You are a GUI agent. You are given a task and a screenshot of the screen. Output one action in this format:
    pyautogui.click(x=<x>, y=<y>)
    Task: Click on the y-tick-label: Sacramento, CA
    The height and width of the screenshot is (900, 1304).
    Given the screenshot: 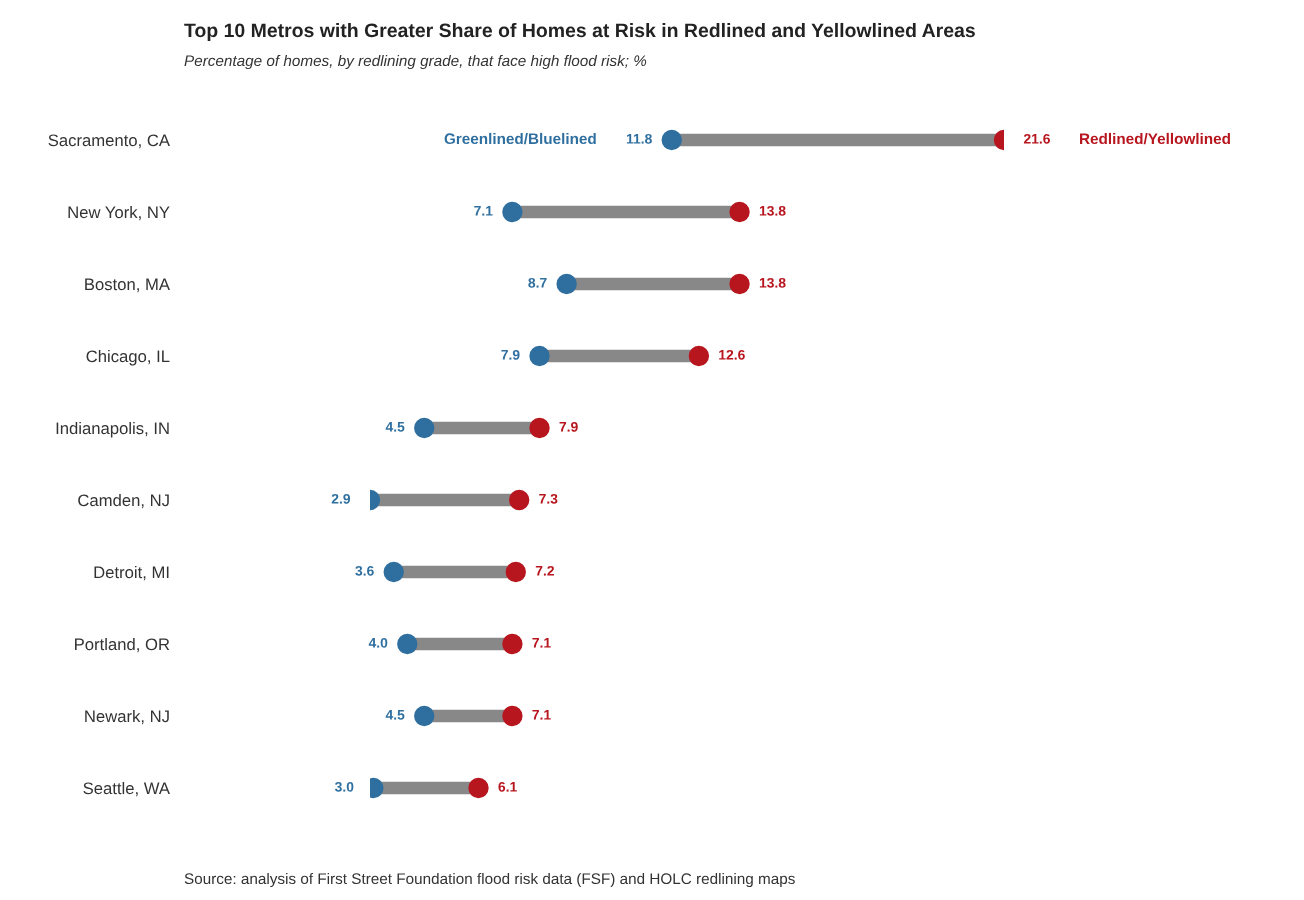 What is the action you would take?
    pyautogui.click(x=109, y=141)
    